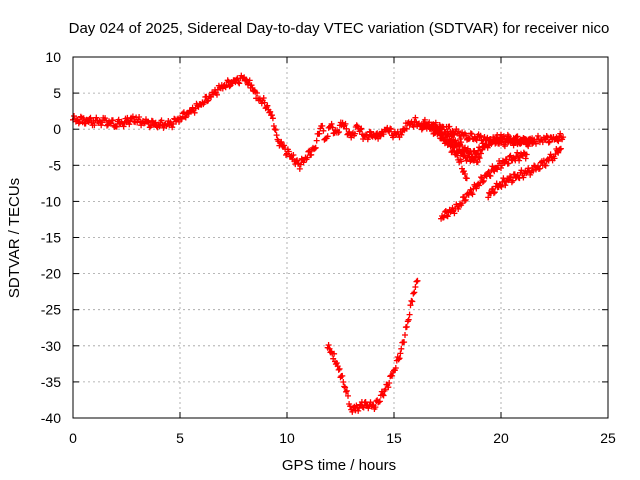  What do you see at coordinates (51, 310) in the screenshot?
I see `y-tick-label: -25` at bounding box center [51, 310].